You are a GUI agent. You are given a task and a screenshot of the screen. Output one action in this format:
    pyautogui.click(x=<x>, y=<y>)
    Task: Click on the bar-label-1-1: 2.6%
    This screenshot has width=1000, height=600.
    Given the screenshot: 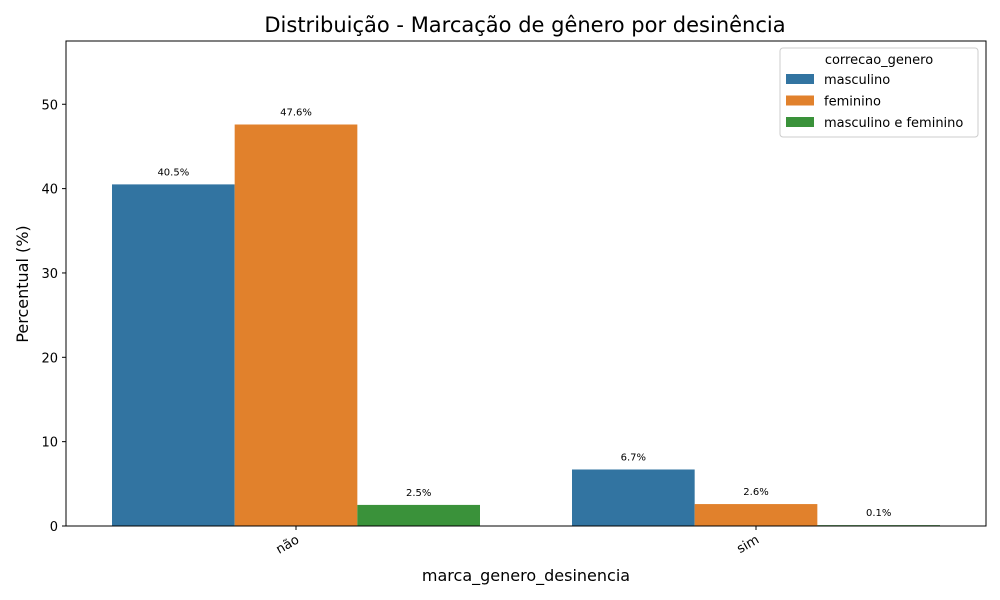 What is the action you would take?
    pyautogui.click(x=755, y=492)
    